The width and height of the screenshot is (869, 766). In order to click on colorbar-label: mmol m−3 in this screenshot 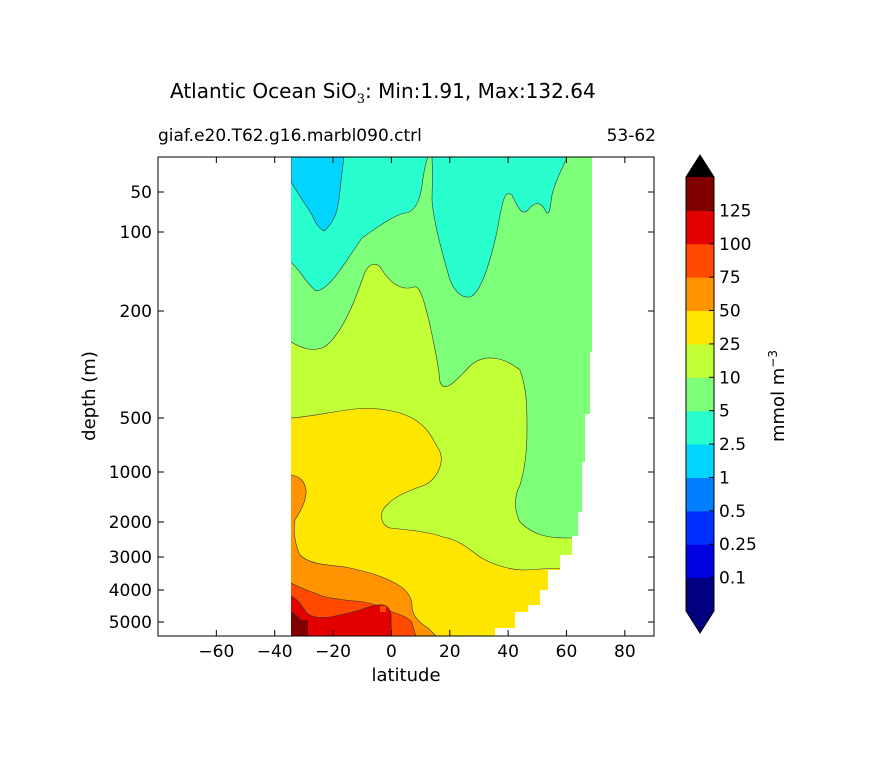, I will do `click(777, 396)`.